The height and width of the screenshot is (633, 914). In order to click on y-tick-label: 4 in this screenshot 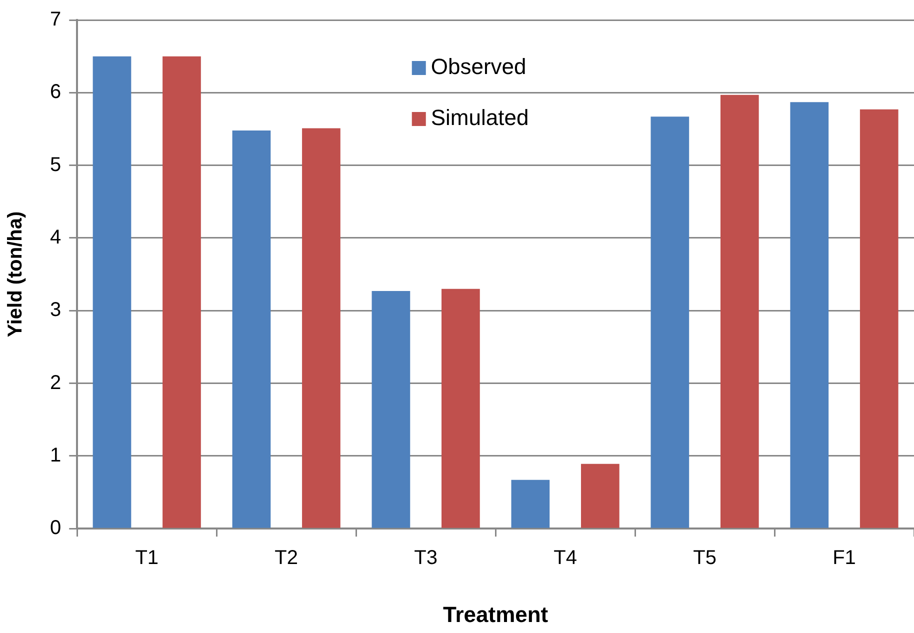, I will do `click(56, 237)`.